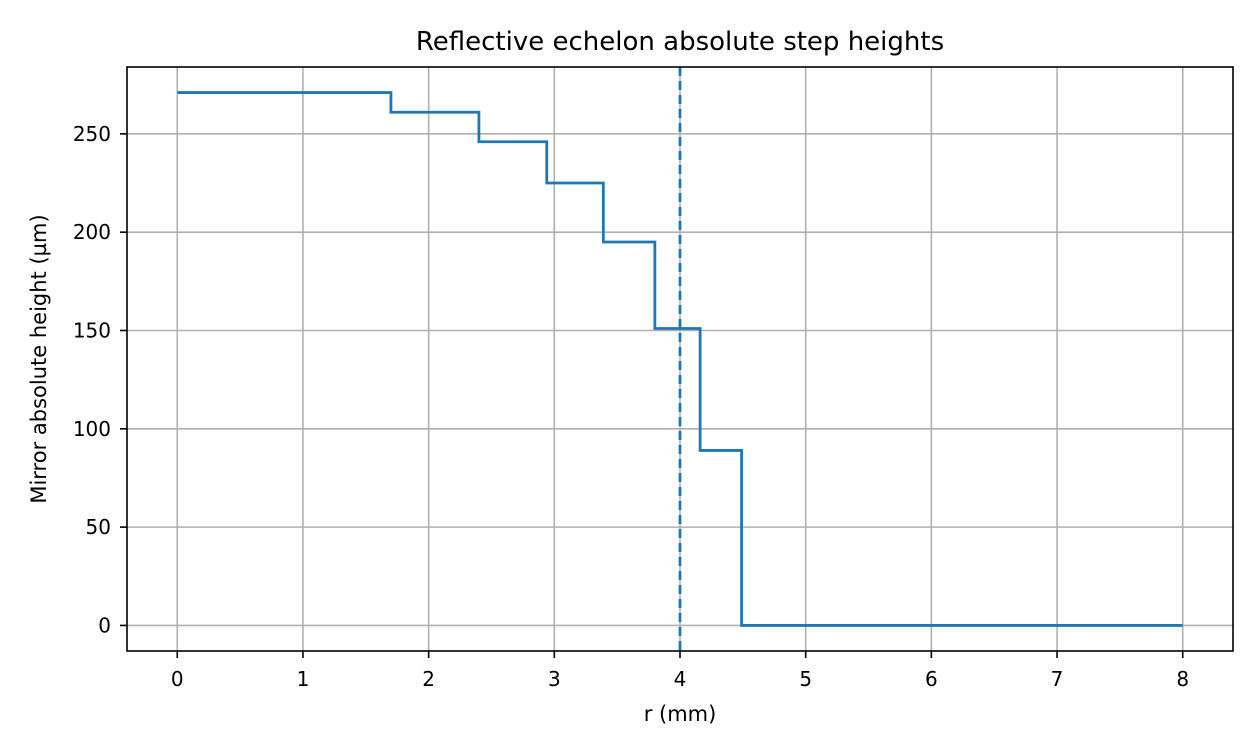 The image size is (1260, 756). Describe the element at coordinates (177, 679) in the screenshot. I see `x-tick-label: 0` at that location.